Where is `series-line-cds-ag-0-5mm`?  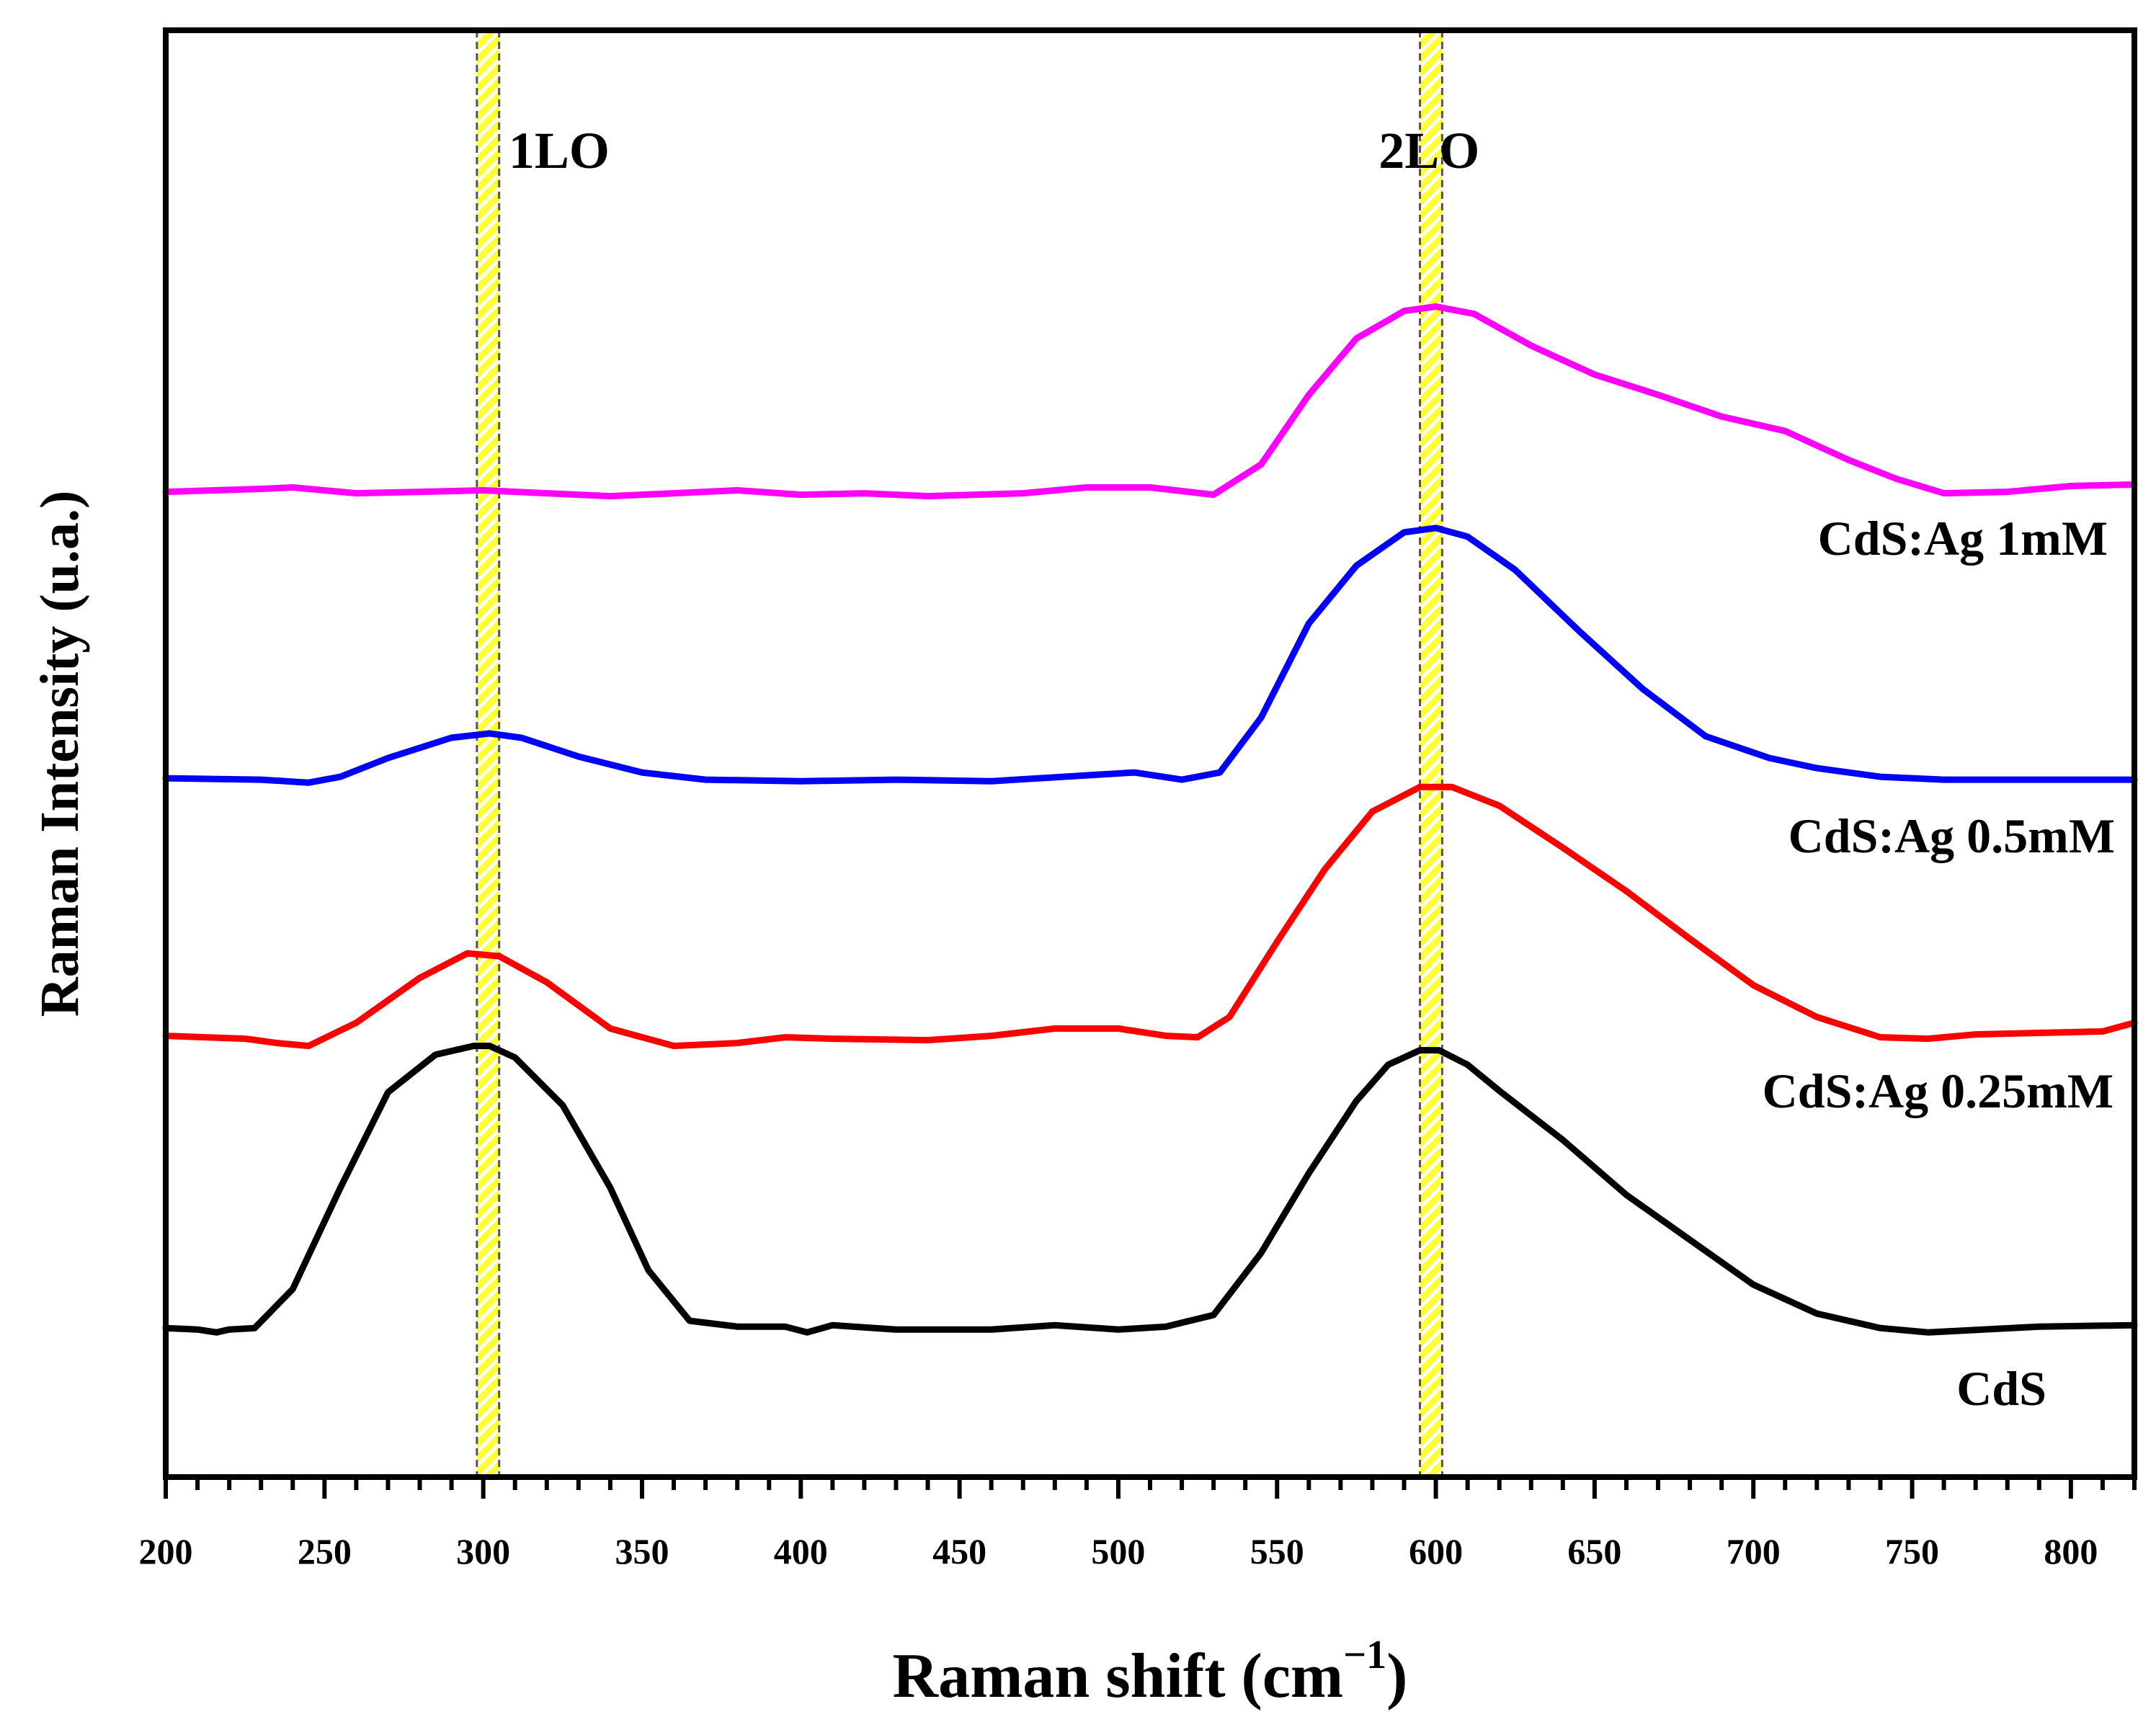
series-line-cds-ag-0-5mm is located at coordinates (1150, 655).